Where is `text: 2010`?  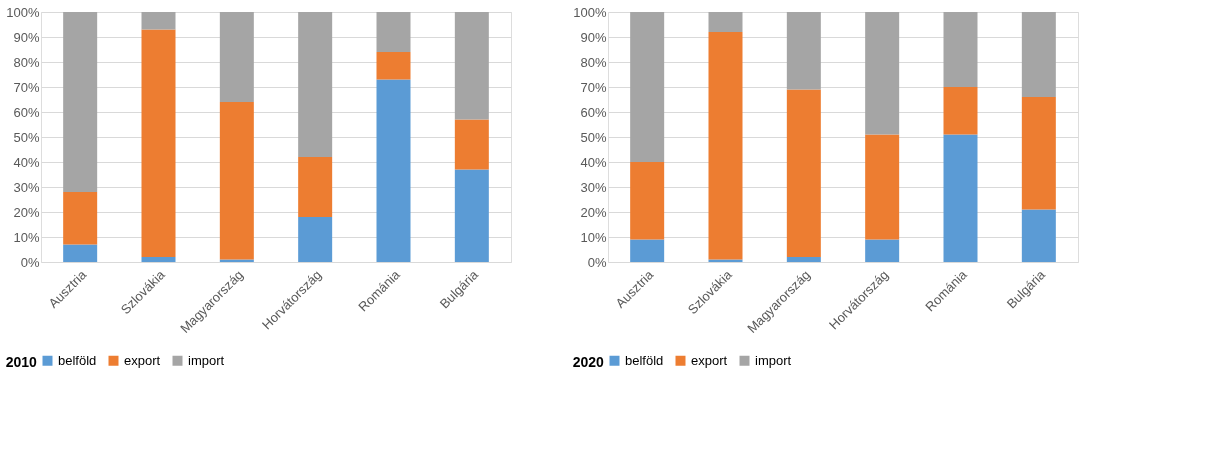
text: 2010 is located at coordinates (21, 362).